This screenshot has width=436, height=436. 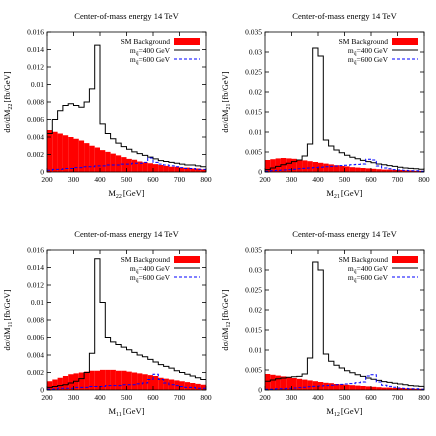 What do you see at coordinates (255, 270) in the screenshot?
I see `y-tick-label: 0.03` at bounding box center [255, 270].